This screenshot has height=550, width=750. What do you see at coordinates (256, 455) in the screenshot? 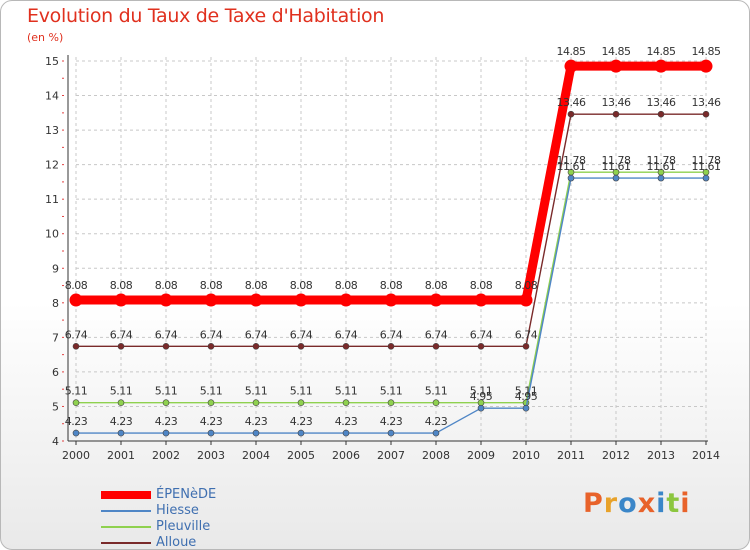
I see `x-tick-label: 2004` at bounding box center [256, 455].